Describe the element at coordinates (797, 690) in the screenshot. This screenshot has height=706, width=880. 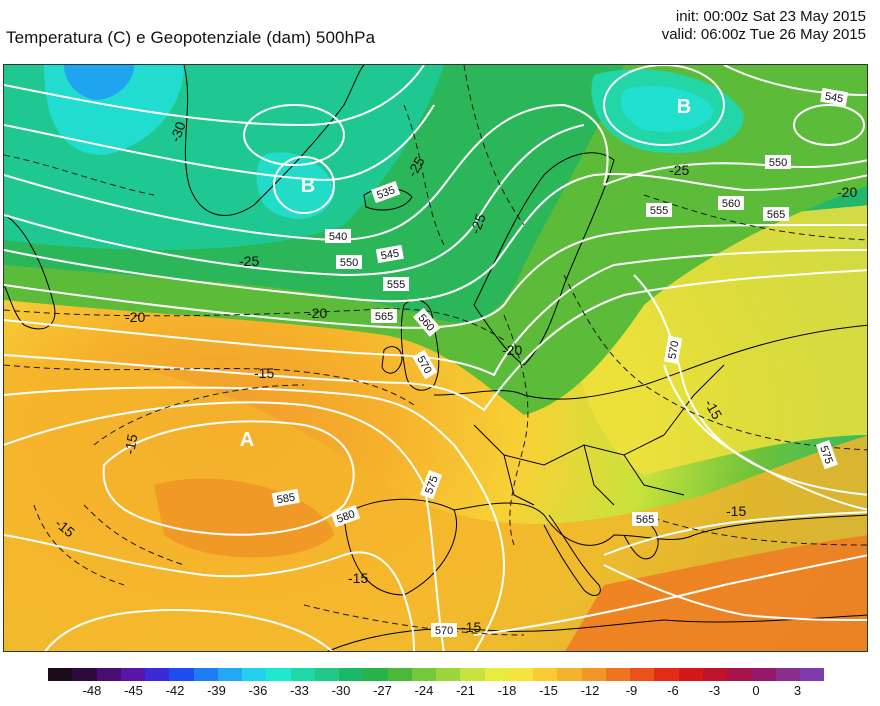
I see `color-scale-tick: 3` at that location.